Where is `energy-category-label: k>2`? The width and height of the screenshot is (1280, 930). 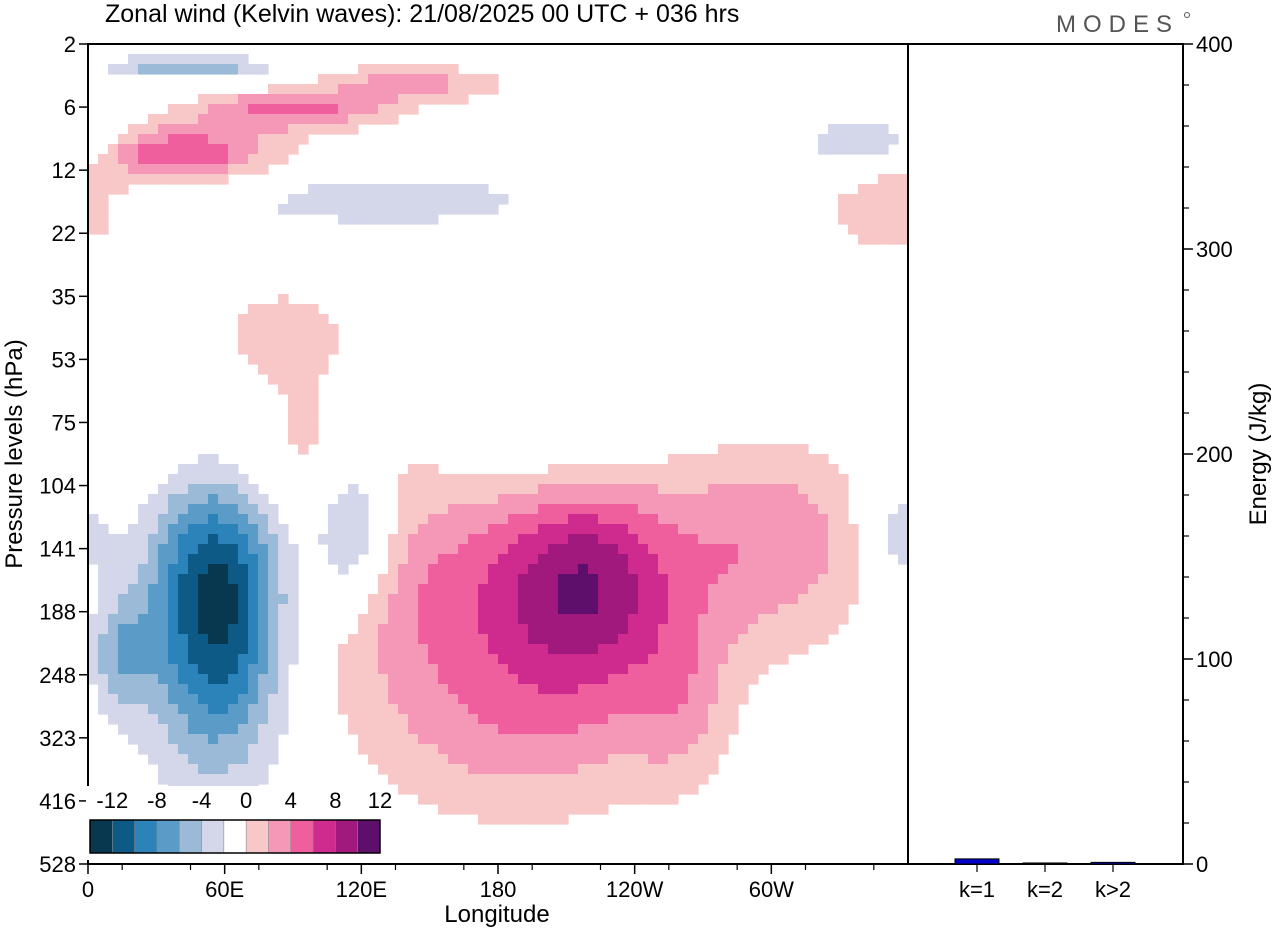 energy-category-label: k>2 is located at coordinates (1113, 889).